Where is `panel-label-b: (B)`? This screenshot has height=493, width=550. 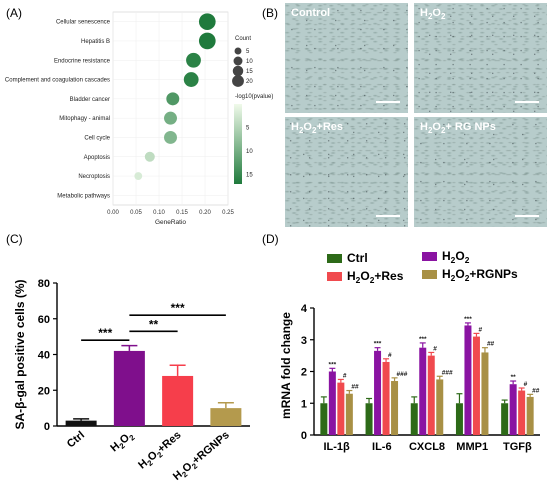 panel-label-b: (B) is located at coordinates (270, 13).